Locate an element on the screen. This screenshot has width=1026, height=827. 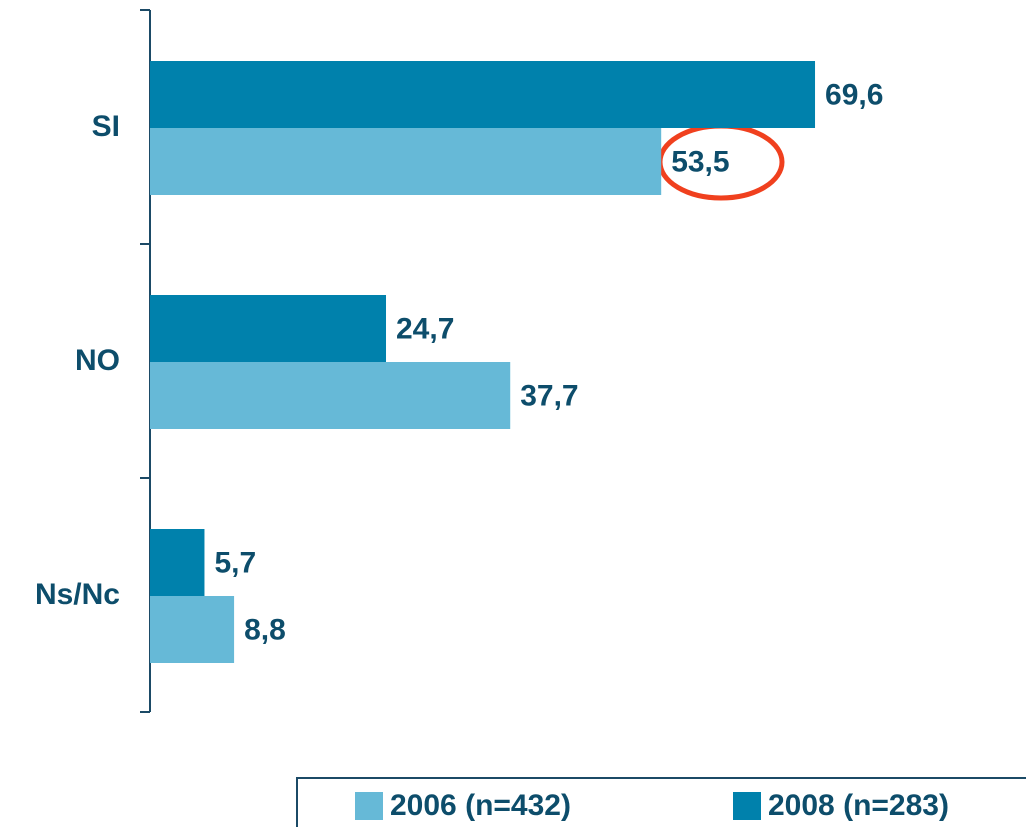
value-label: 69,6 is located at coordinates (854, 94).